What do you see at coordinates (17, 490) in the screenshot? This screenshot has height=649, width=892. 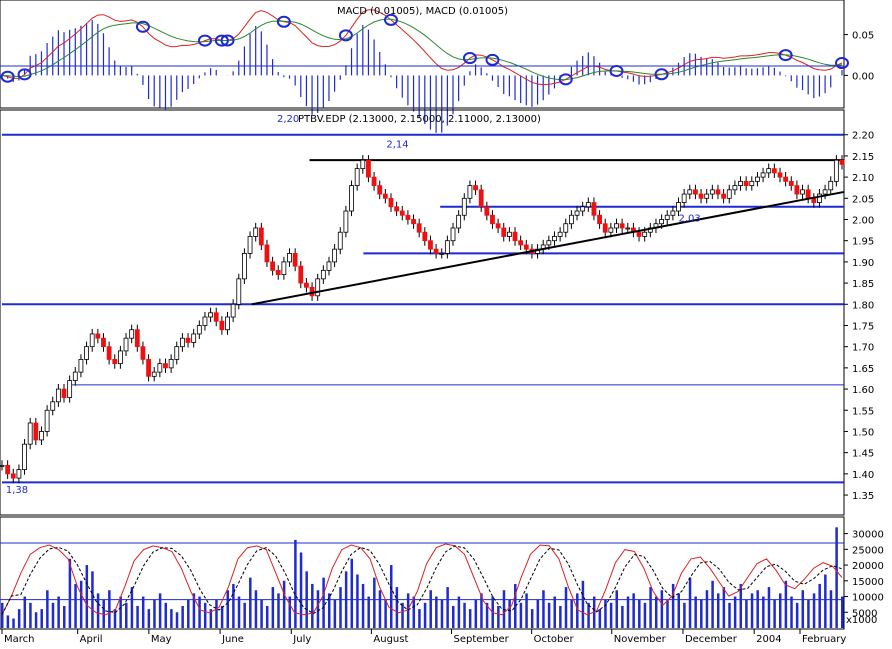 I see `annotation-low-138: 1,38` at bounding box center [17, 490].